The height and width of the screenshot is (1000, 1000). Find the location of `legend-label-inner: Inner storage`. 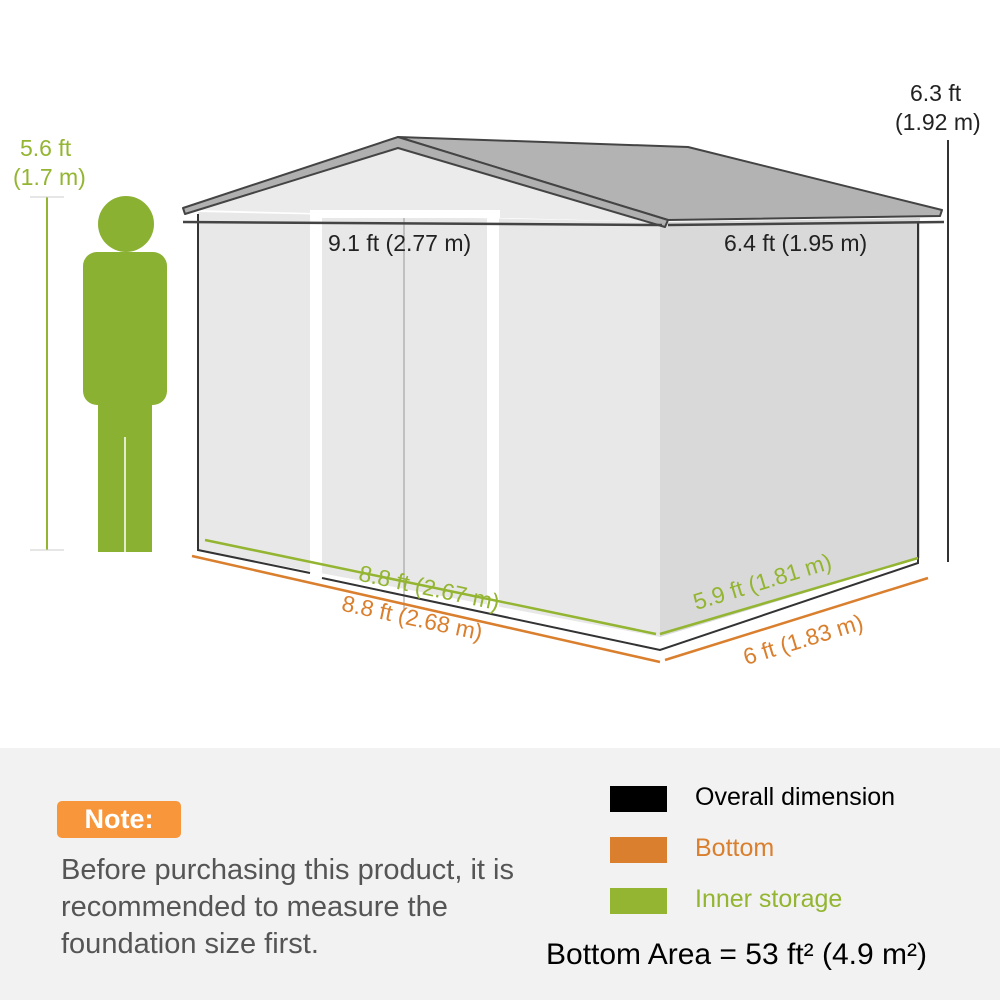

legend-label-inner: Inner storage is located at coordinates (769, 899).